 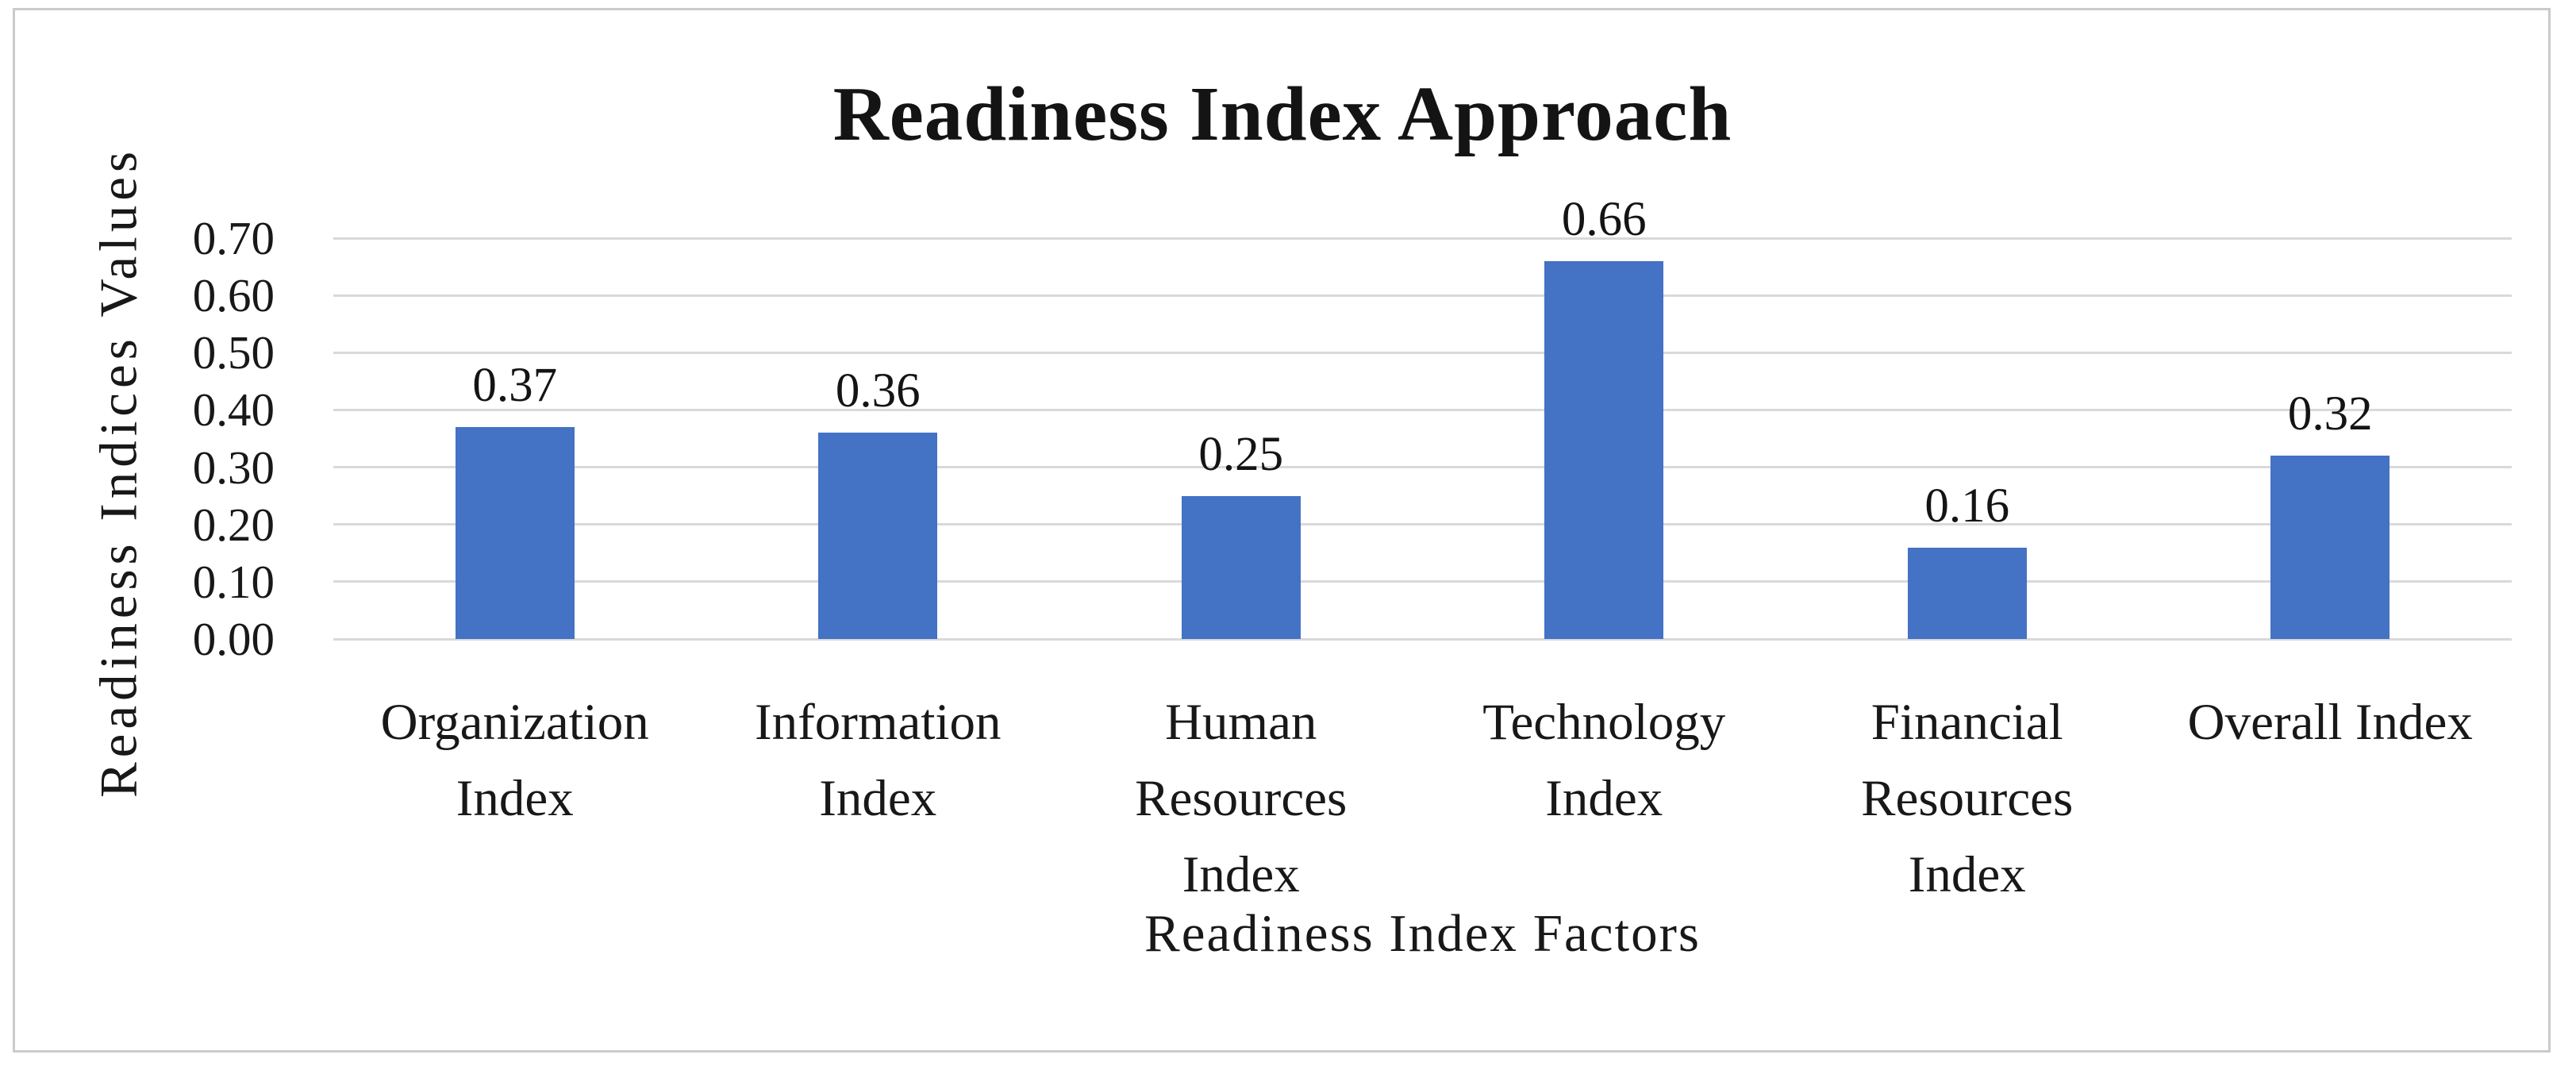 I want to click on category-label-line: Technology, so click(x=1604, y=723).